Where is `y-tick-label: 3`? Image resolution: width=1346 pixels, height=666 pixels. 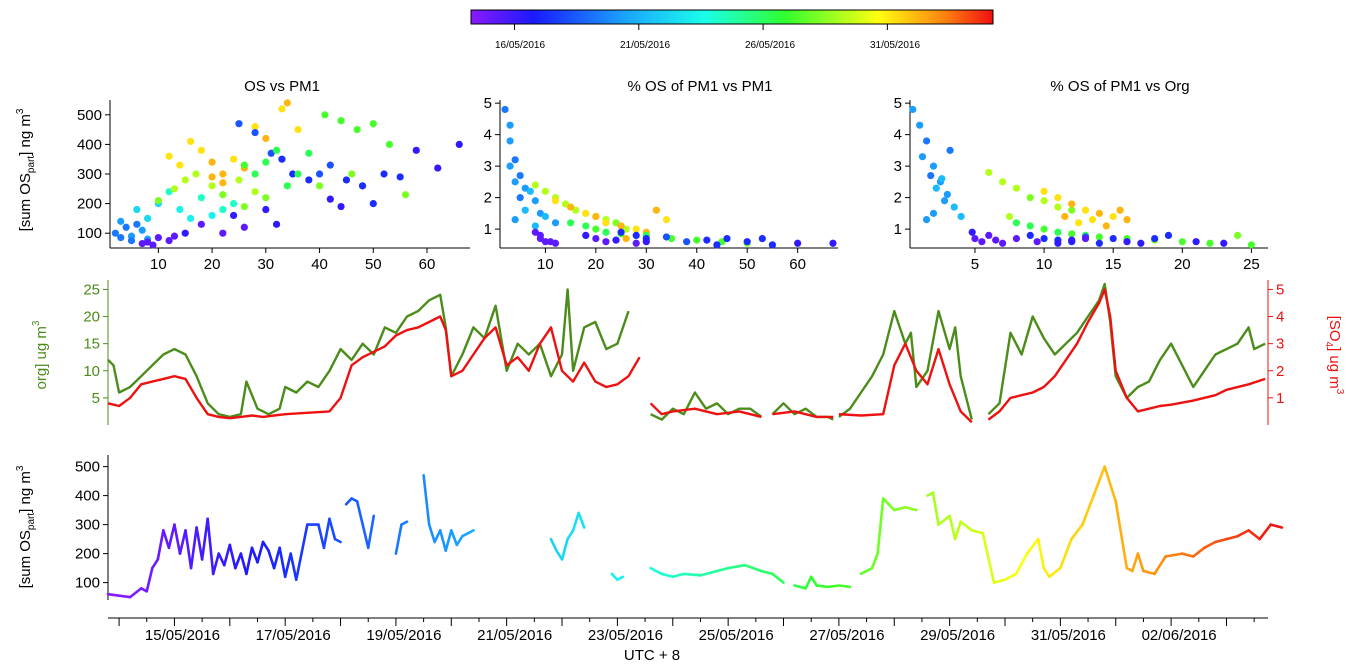
y-tick-label: 3 is located at coordinates (898, 166).